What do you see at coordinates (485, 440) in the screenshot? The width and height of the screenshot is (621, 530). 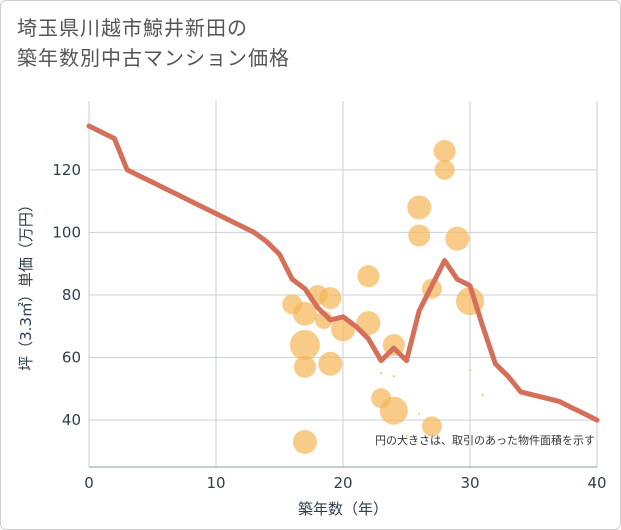 I see `bubble-size-note: 円の大きさは、取引のあった物件面積を示す` at bounding box center [485, 440].